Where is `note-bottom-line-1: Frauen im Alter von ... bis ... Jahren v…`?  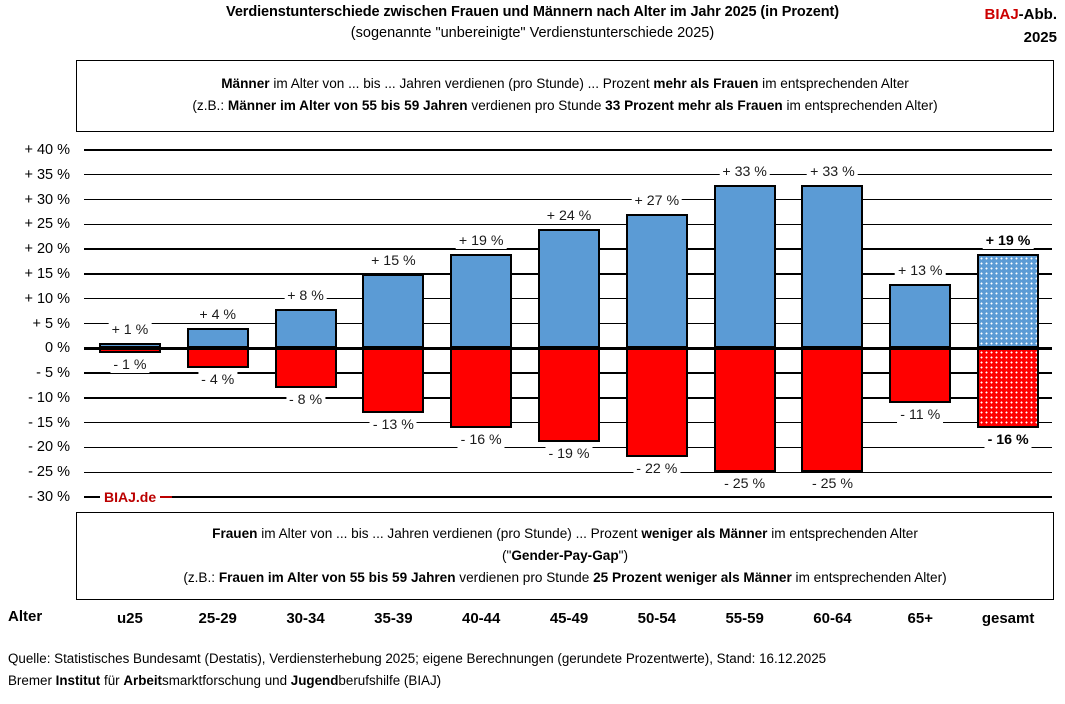 note-bottom-line-1: Frauen im Alter von ... bis ... Jahren v… is located at coordinates (565, 534).